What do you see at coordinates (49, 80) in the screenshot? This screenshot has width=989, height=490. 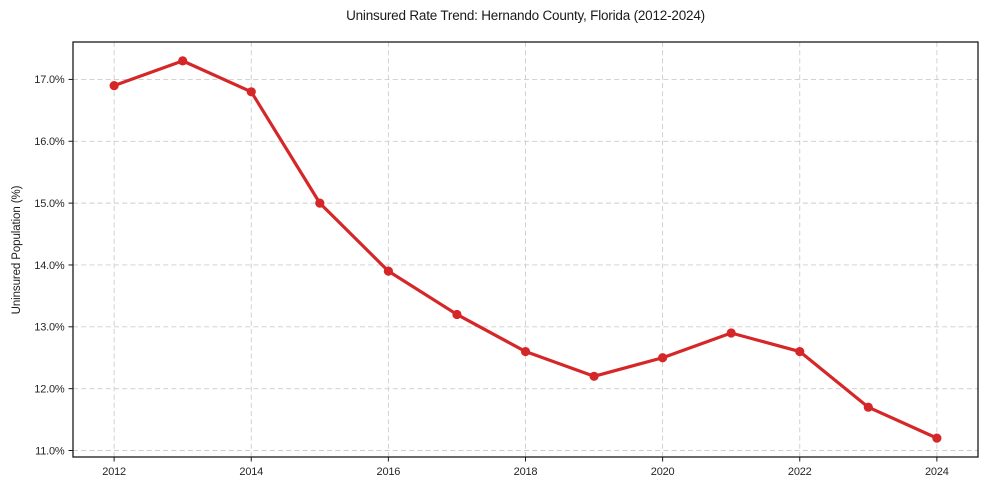 I see `y-tick-label: 17.0%` at bounding box center [49, 80].